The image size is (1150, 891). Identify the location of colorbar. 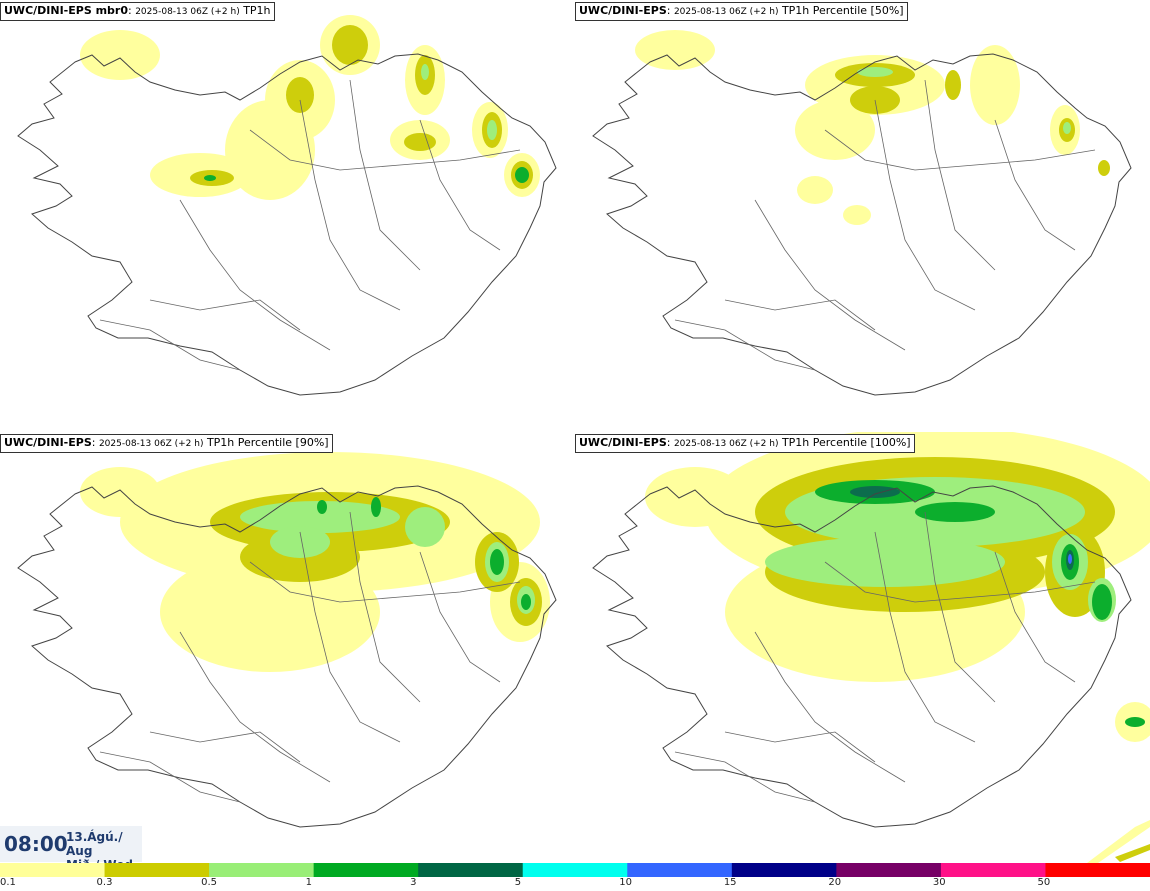
(575, 870).